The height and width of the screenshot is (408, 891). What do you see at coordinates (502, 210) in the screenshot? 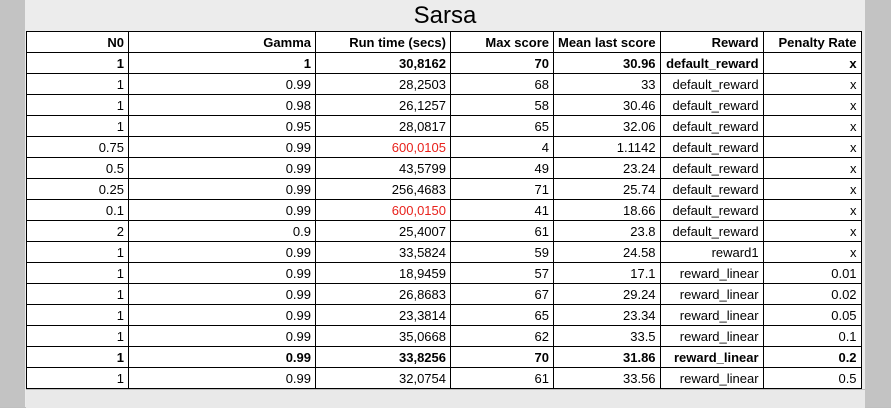
I see `cell-max-score: 41` at bounding box center [502, 210].